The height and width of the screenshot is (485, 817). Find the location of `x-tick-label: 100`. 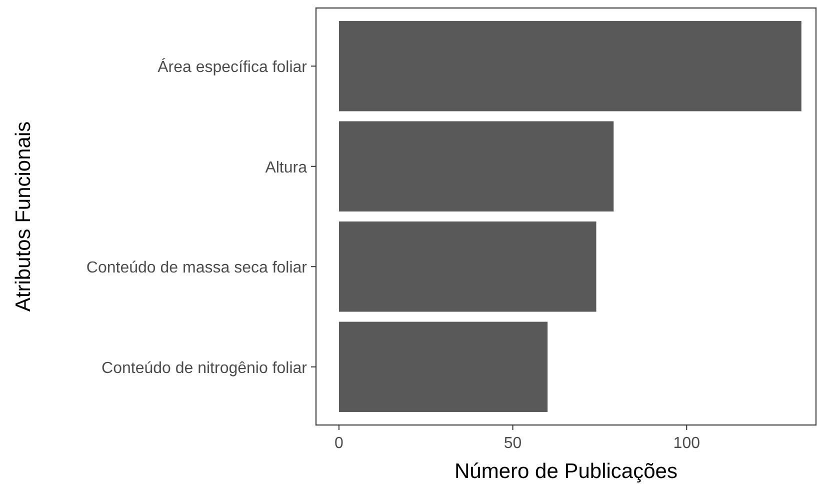

x-tick-label: 100 is located at coordinates (686, 443).